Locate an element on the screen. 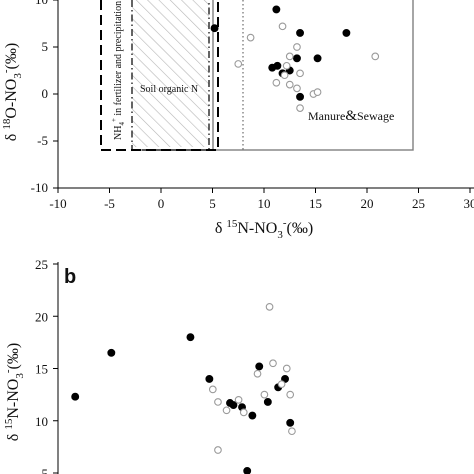 The height and width of the screenshot is (474, 474). region-fertilizer-border is located at coordinates (159, 75).